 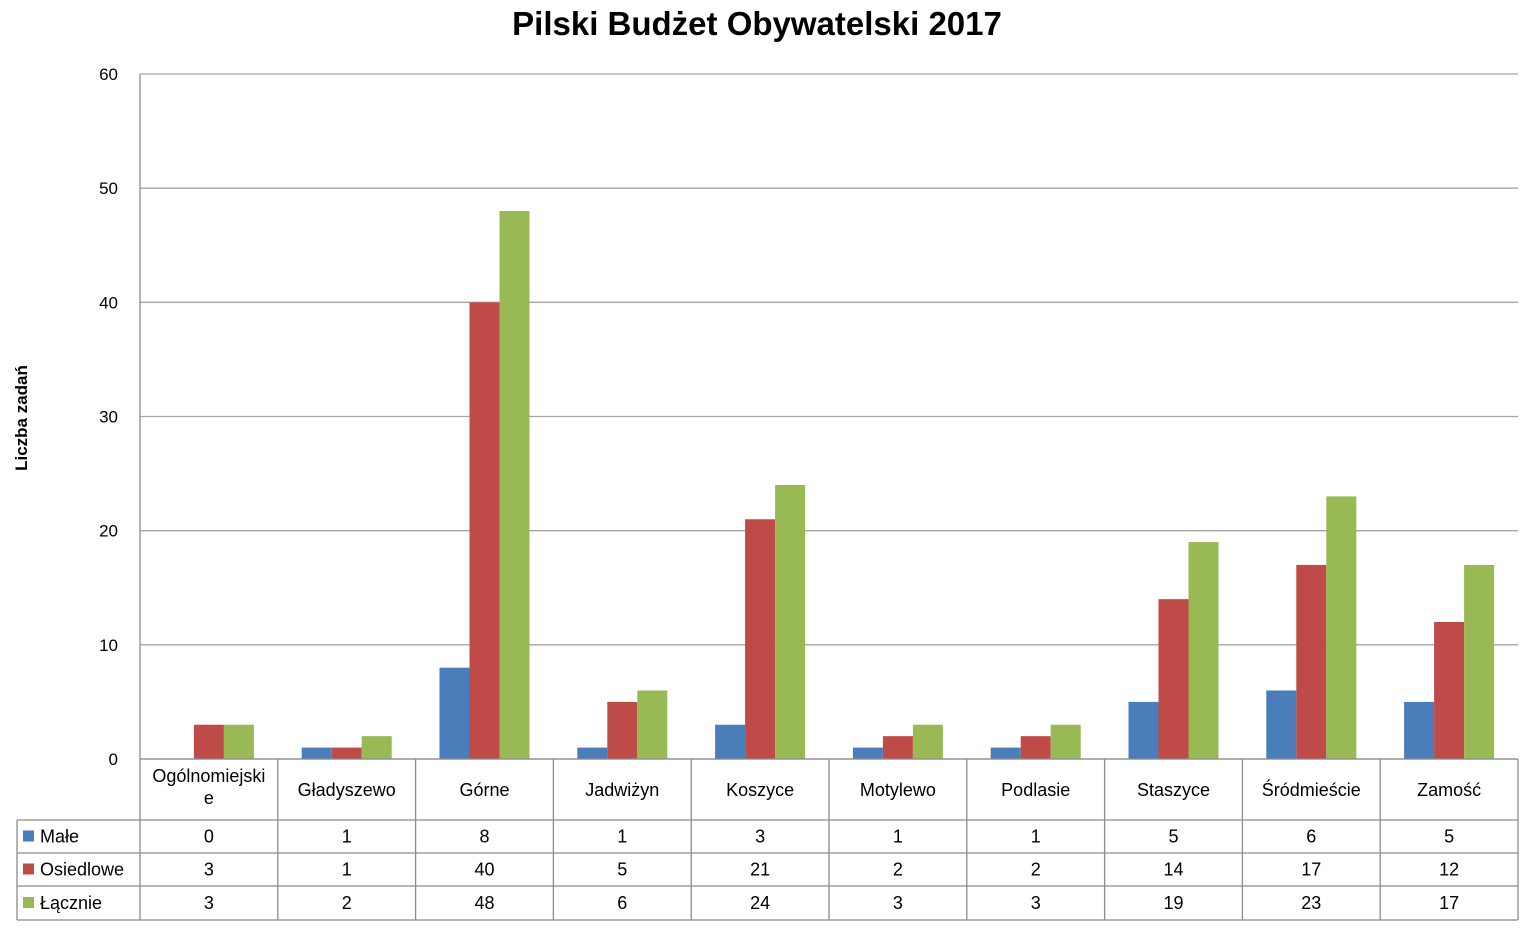 I want to click on category-label: Górne, so click(x=484, y=790).